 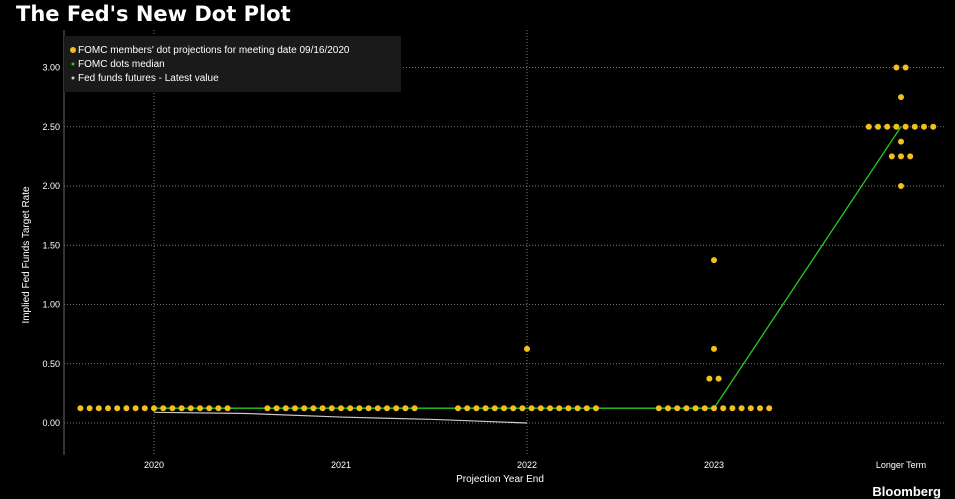 What do you see at coordinates (148, 78) in the screenshot?
I see `legend-item-futures: Fed funds futures - Latest value` at bounding box center [148, 78].